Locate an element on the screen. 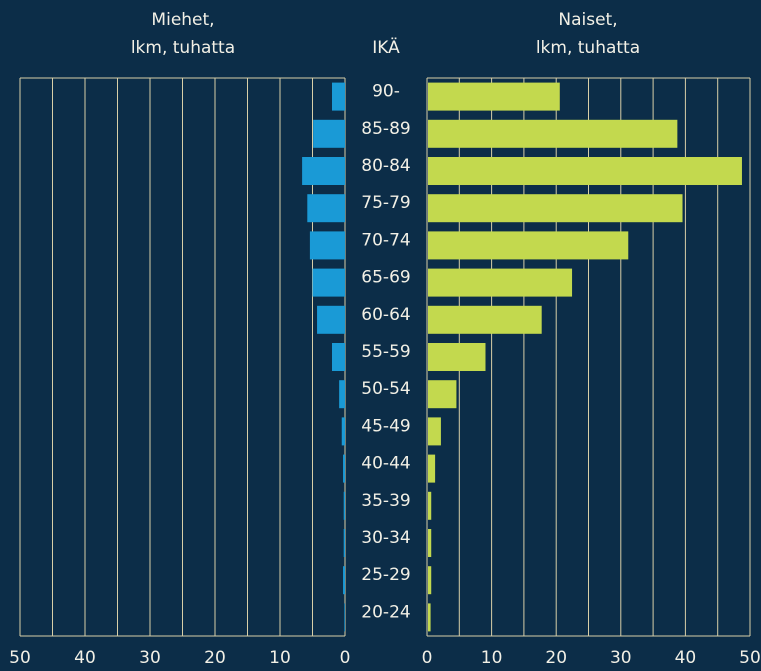  category-label: 85-89 is located at coordinates (385, 129).